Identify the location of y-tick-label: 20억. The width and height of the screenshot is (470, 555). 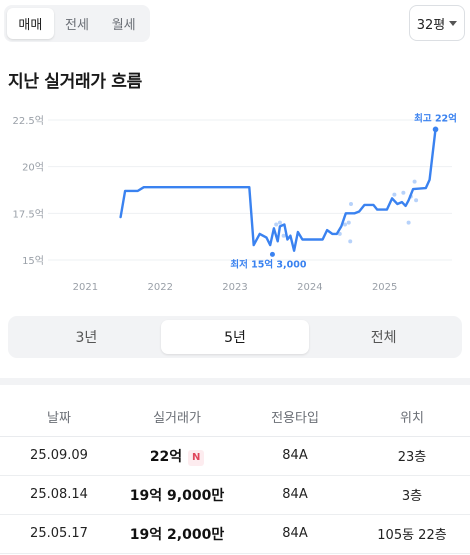
(33, 168).